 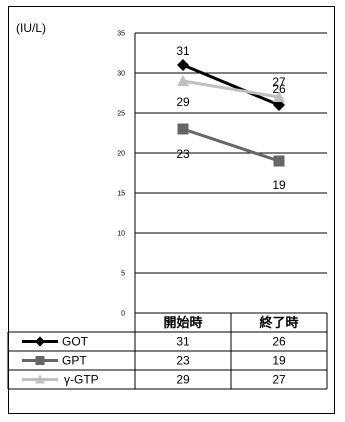 What do you see at coordinates (81, 380) in the screenshot?
I see `legend-label: γ-GTP` at bounding box center [81, 380].